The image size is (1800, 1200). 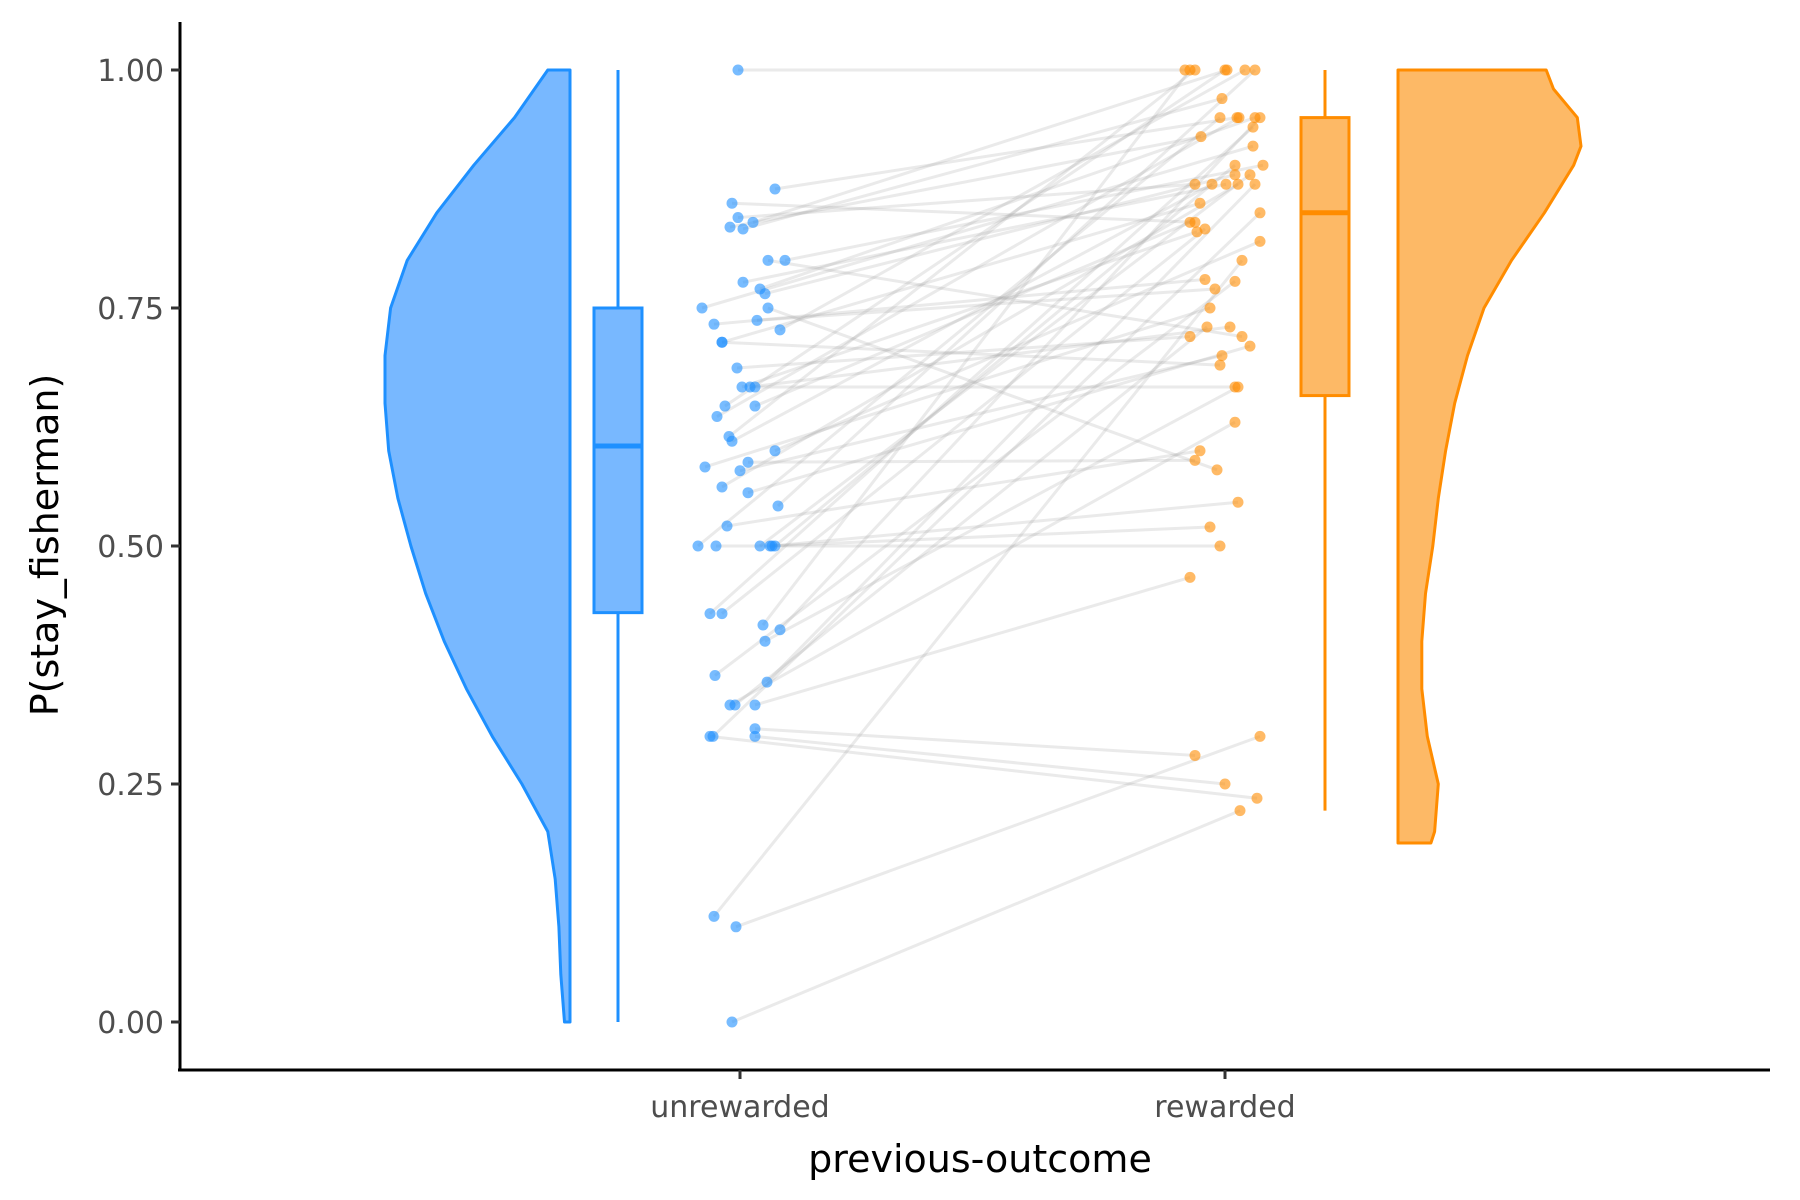 What do you see at coordinates (130, 547) in the screenshot?
I see `y-tick-label: 0.50` at bounding box center [130, 547].